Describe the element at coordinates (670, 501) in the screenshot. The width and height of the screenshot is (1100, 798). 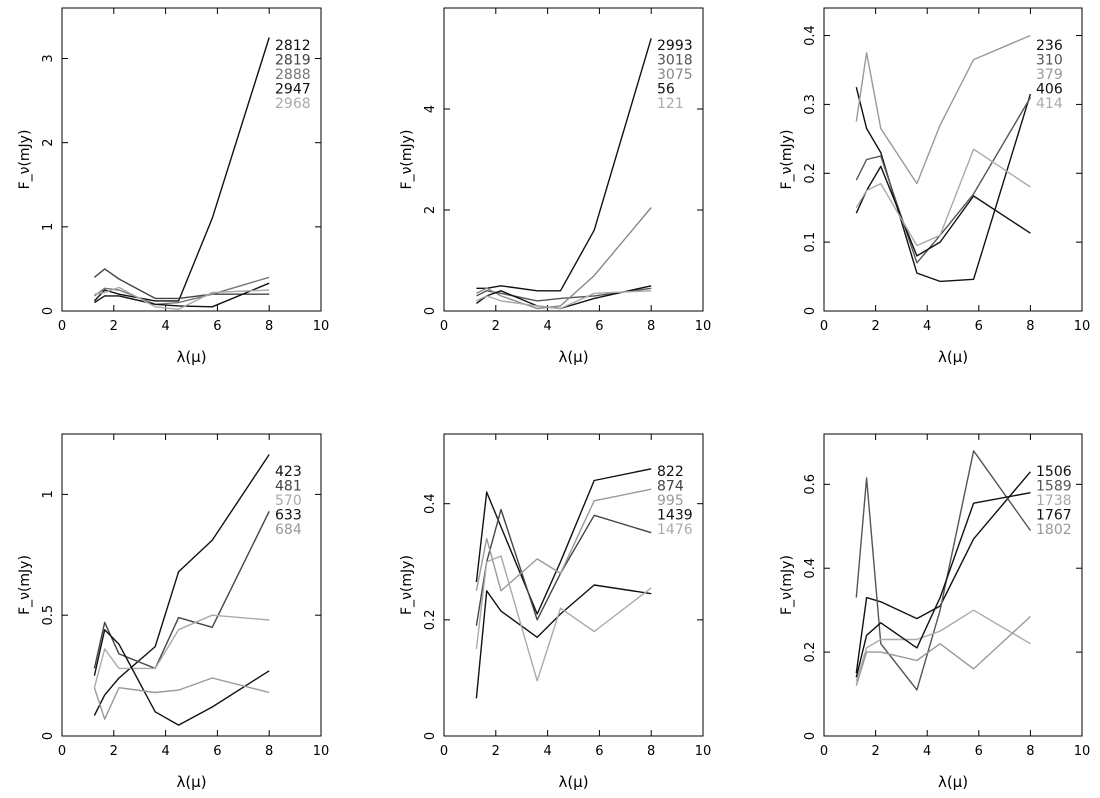
I see `legend-entry: 995` at that location.